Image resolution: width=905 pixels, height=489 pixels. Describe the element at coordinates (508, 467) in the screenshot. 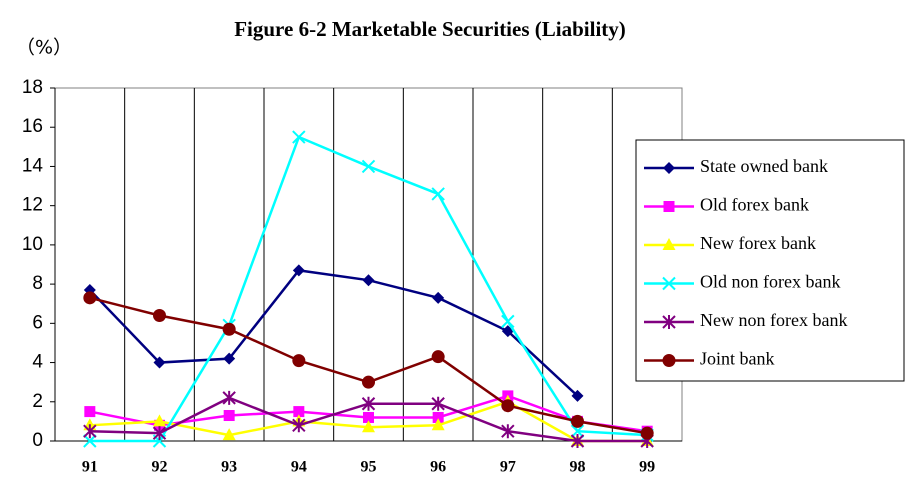

I see `x-tick-label: 97` at that location.